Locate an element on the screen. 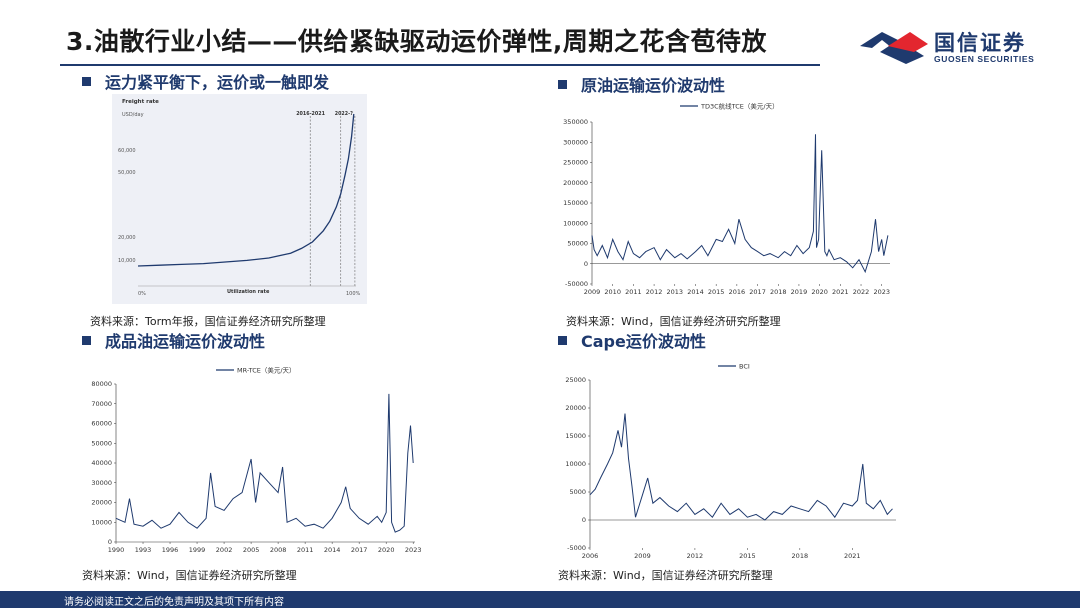 This screenshot has height=608, width=1080. legend-label: TD3C航线TCE（美元/天） is located at coordinates (739, 106).